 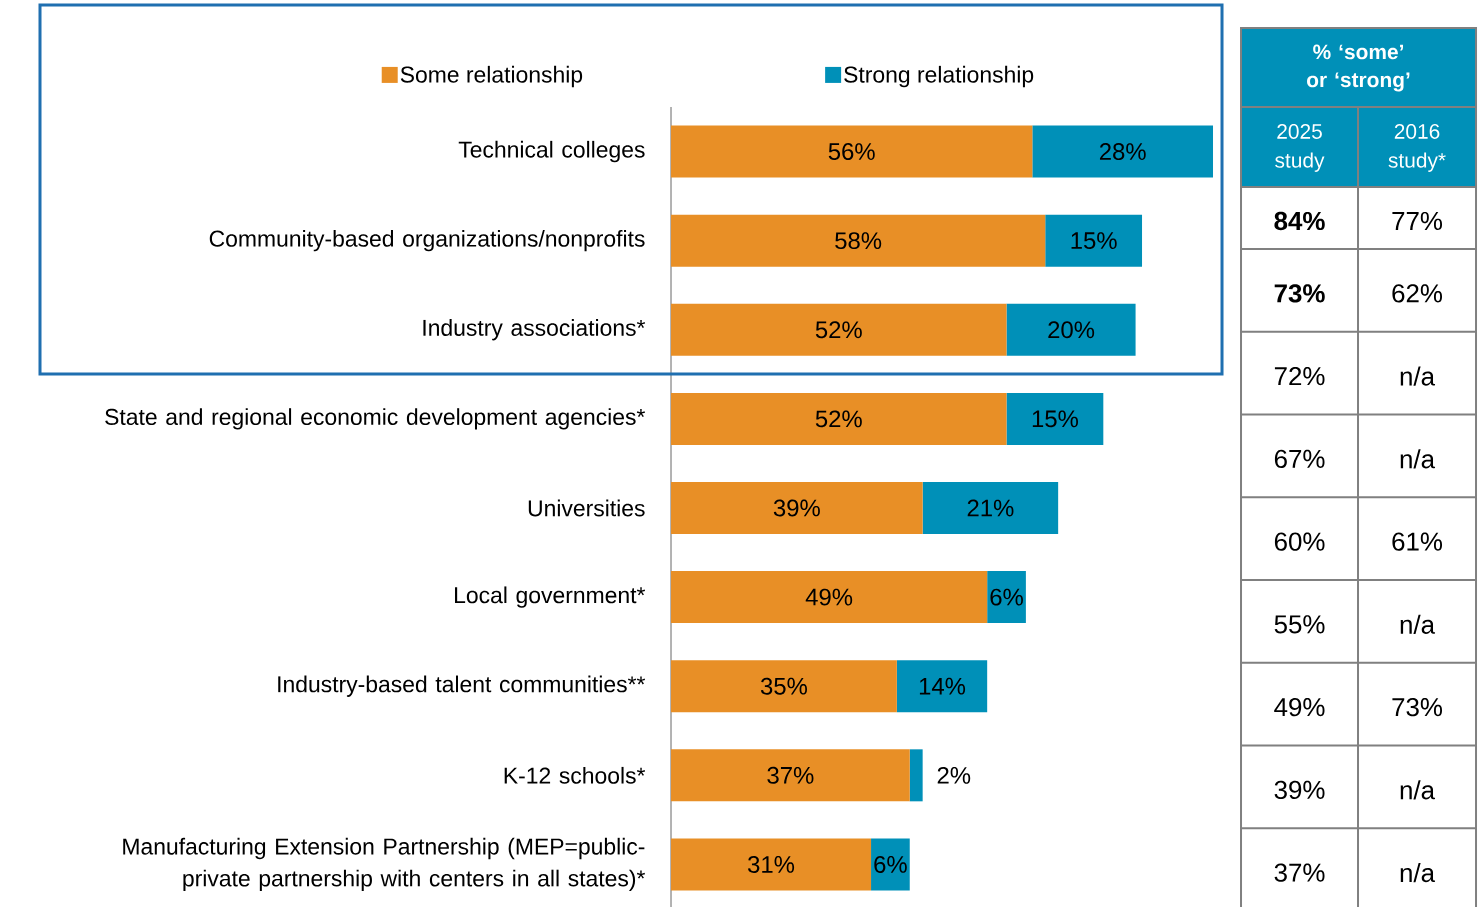 What do you see at coordinates (1417, 293) in the screenshot?
I see `text: 62%` at bounding box center [1417, 293].